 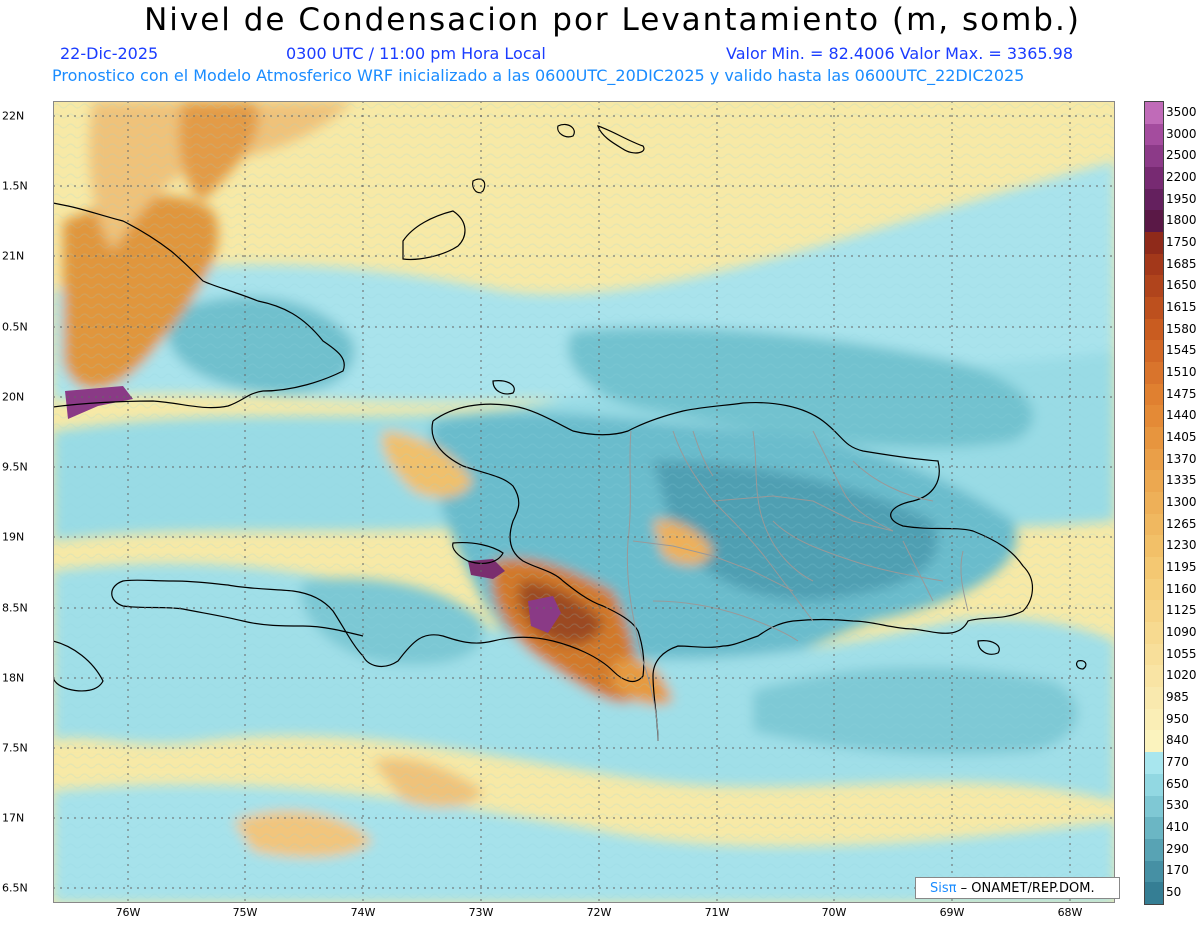 I want to click on y-tick-label: 21N, so click(x=13, y=256).